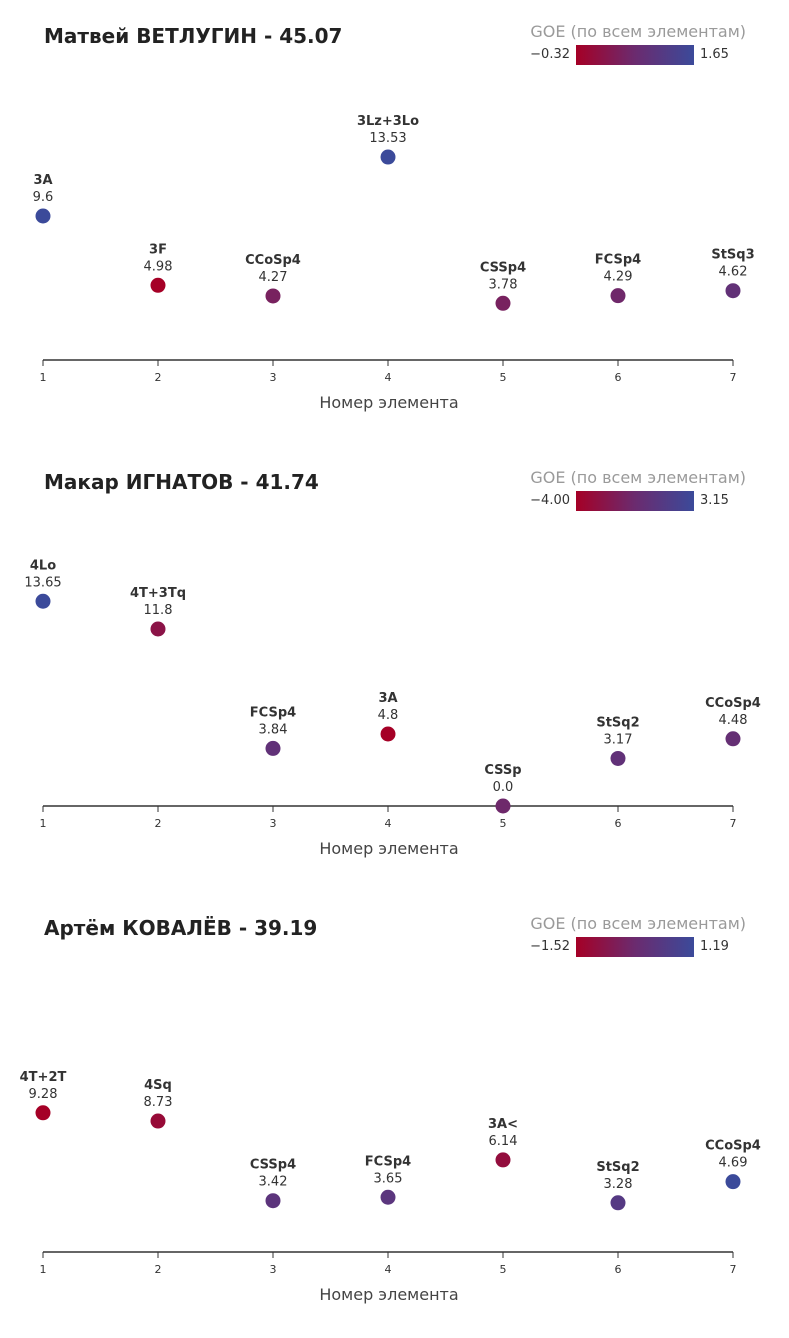 This screenshot has height=1338, width=789. Describe the element at coordinates (550, 946) in the screenshot. I see `legend-min-label: −1.52` at that location.